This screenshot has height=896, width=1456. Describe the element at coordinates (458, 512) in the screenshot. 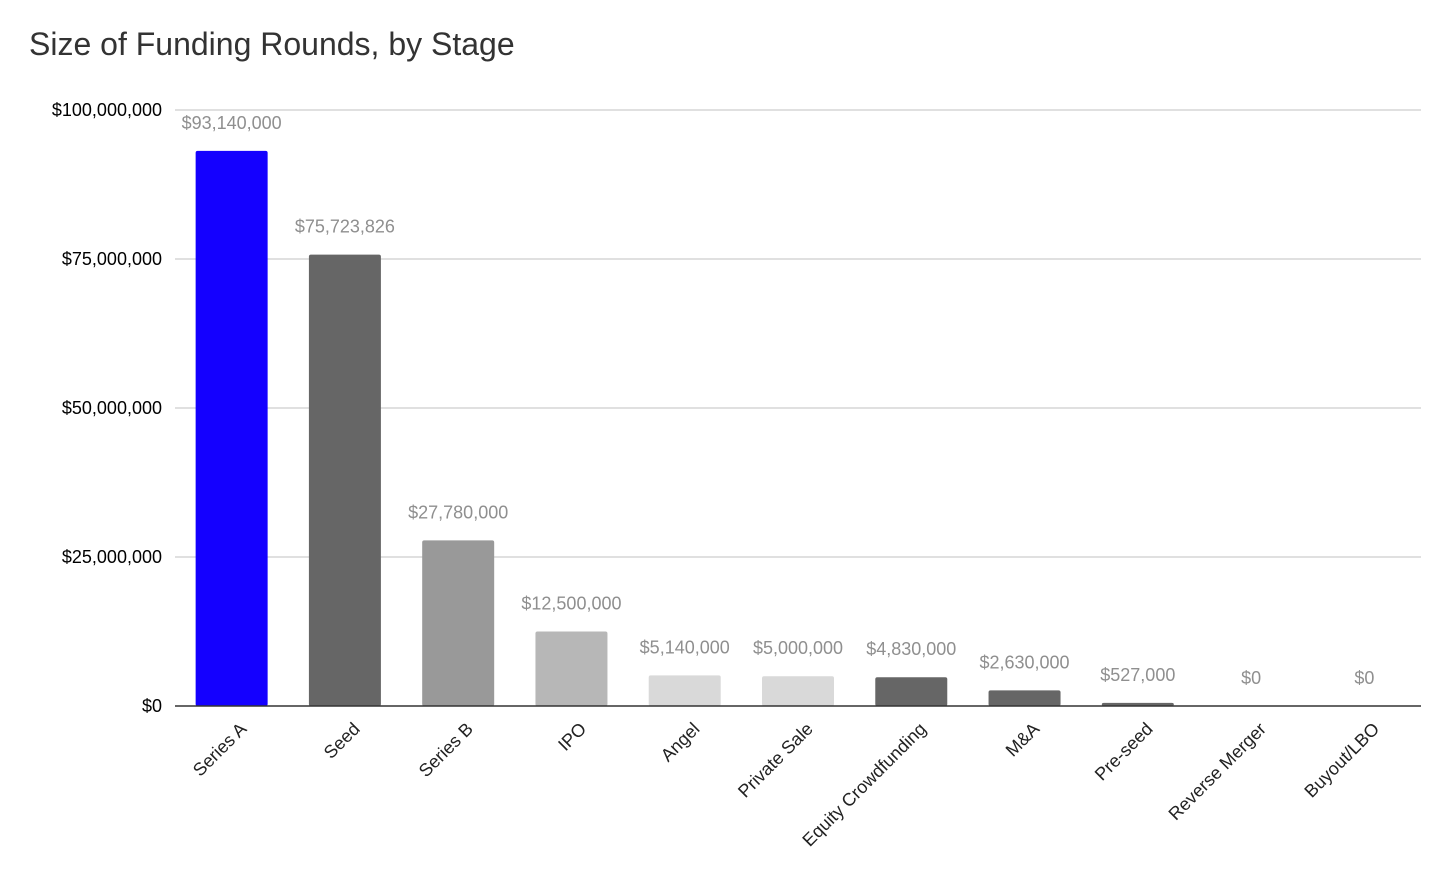

I see `data-label: $27,780,000` at that location.